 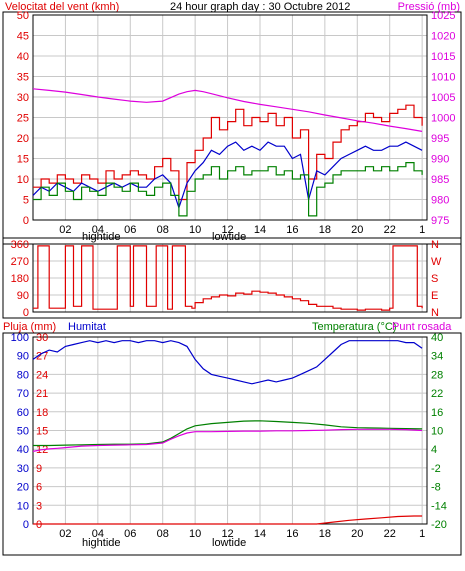 I want to click on y2-tick-label: 975, so click(x=440, y=221).